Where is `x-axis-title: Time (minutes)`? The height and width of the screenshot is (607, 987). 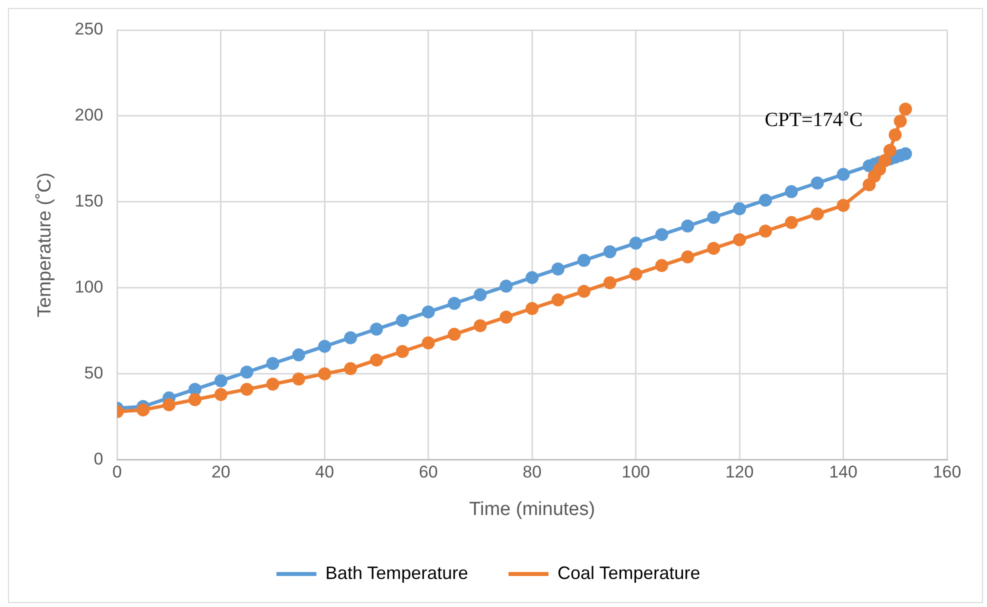
x-axis-title: Time (minutes) is located at coordinates (532, 509).